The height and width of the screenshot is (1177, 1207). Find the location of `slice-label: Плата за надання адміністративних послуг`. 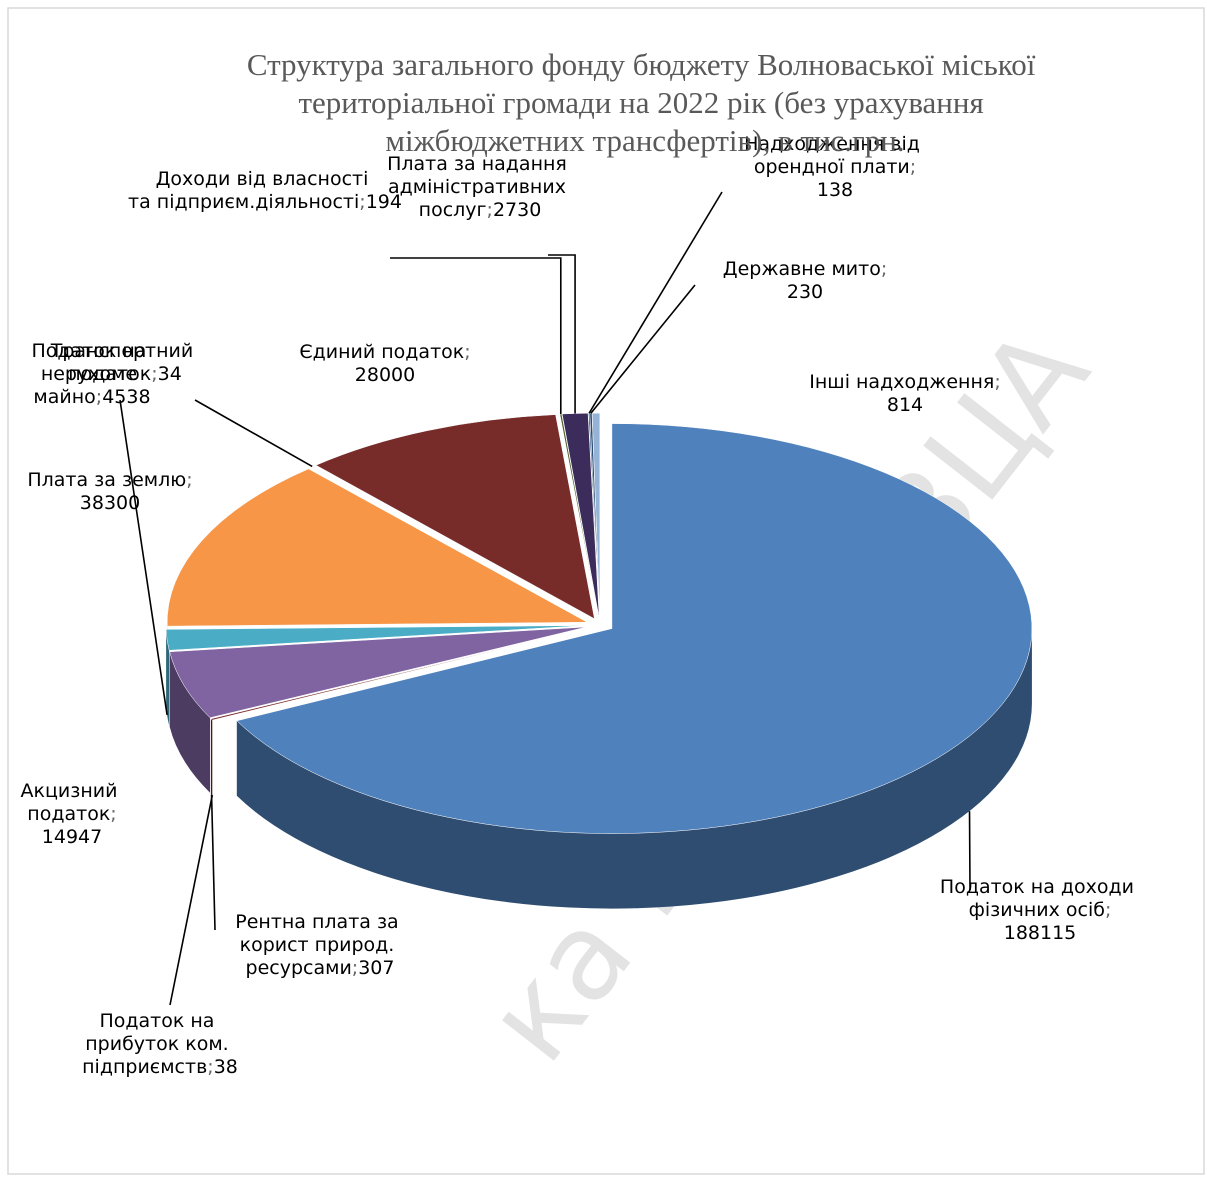

slice-label: Плата за надання адміністративних послуг is located at coordinates (480, 187).